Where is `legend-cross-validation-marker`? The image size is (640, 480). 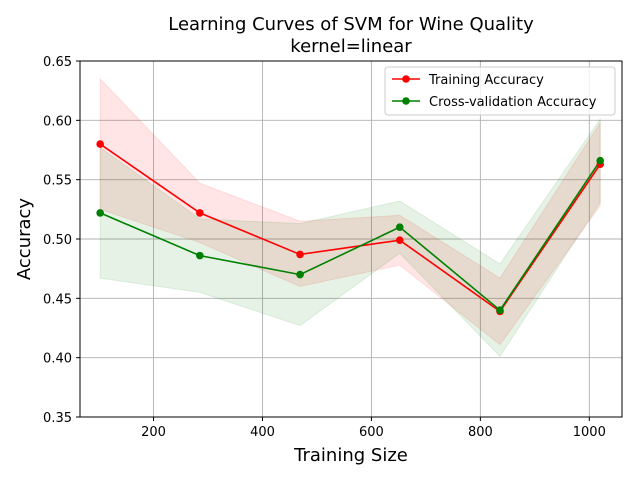 legend-cross-validation-marker is located at coordinates (406, 101).